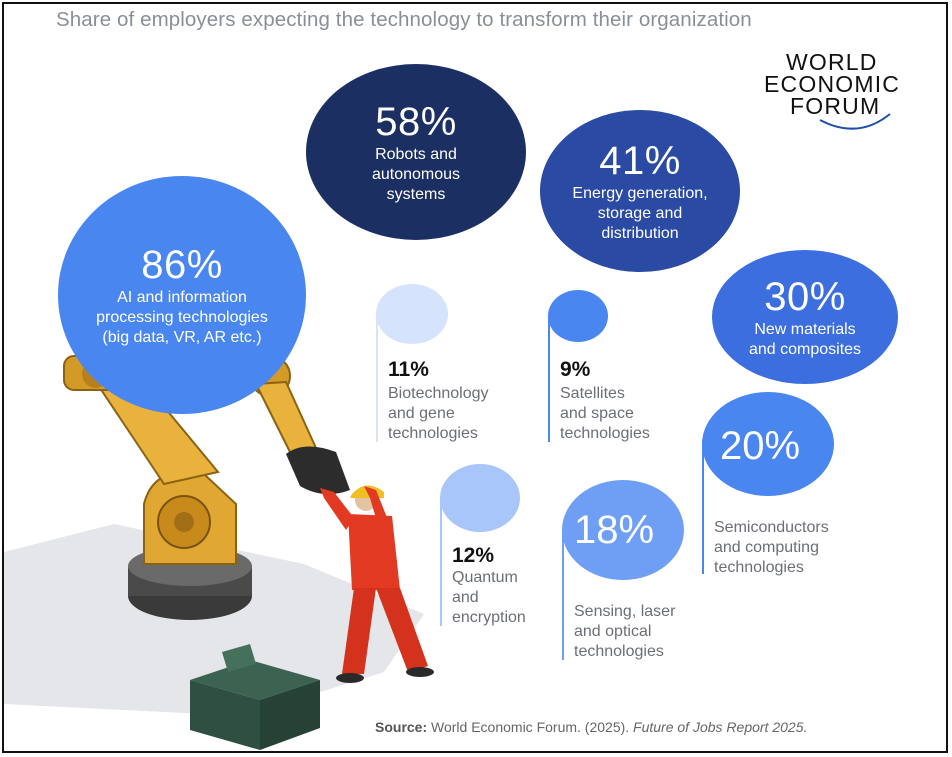  Describe the element at coordinates (184, 522) in the screenshot. I see `robot-joint-hub` at that location.